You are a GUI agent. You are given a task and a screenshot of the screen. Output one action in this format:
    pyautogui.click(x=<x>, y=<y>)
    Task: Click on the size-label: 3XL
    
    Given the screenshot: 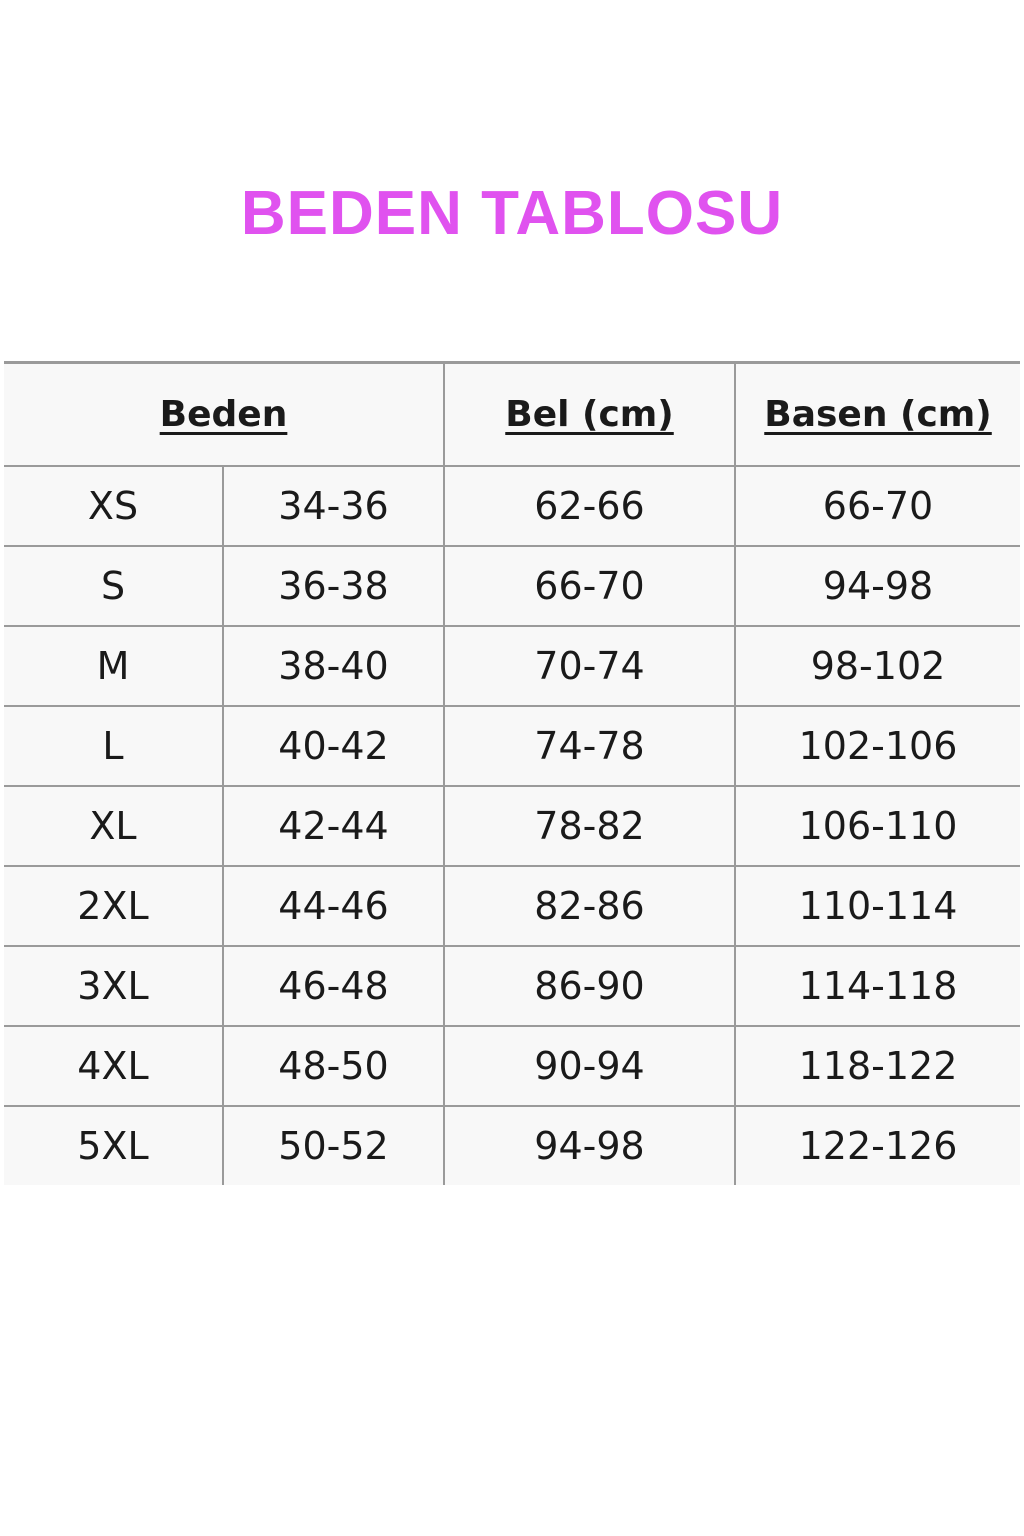 What is the action you would take?
    pyautogui.click(x=114, y=986)
    